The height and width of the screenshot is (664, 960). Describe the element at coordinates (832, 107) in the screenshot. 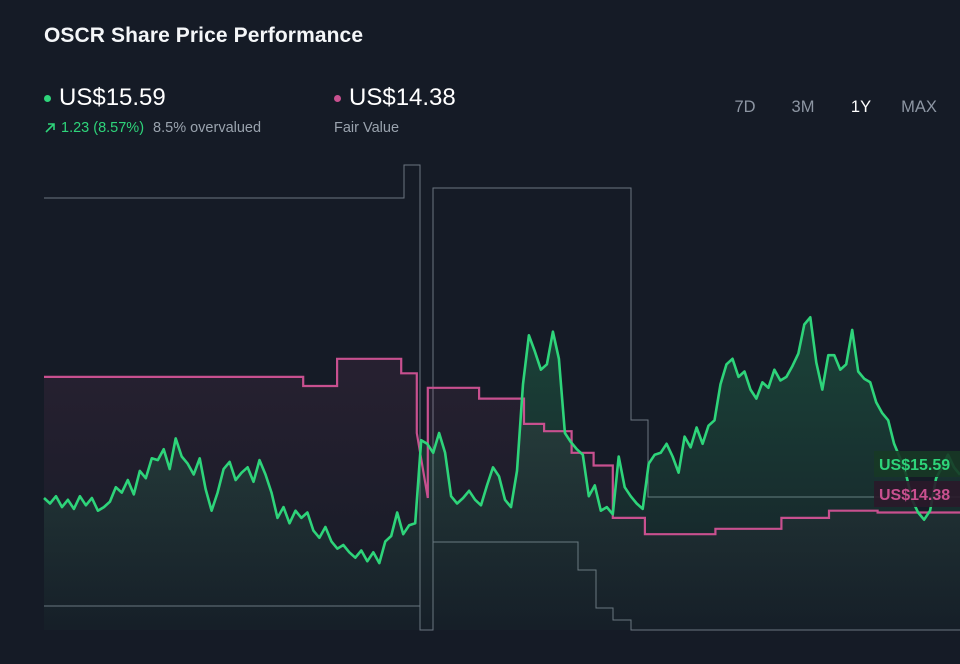

I see `period-selector: 7D 3M 1Y MAX` at that location.